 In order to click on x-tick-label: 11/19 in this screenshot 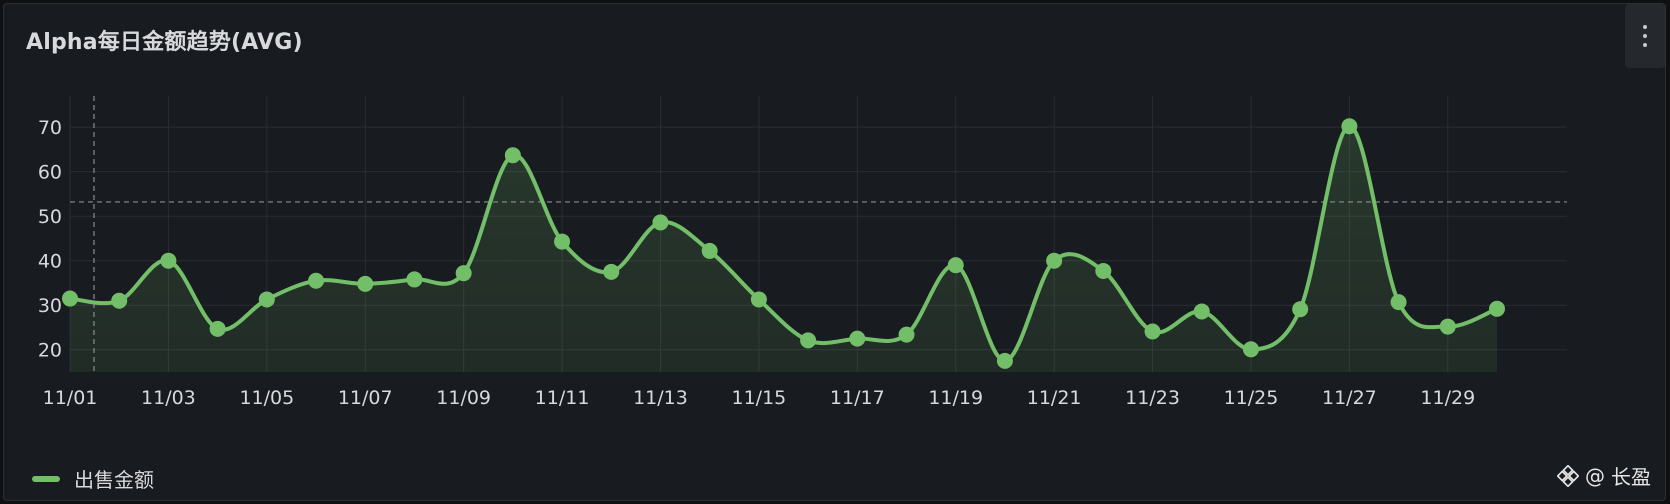, I will do `click(955, 398)`.